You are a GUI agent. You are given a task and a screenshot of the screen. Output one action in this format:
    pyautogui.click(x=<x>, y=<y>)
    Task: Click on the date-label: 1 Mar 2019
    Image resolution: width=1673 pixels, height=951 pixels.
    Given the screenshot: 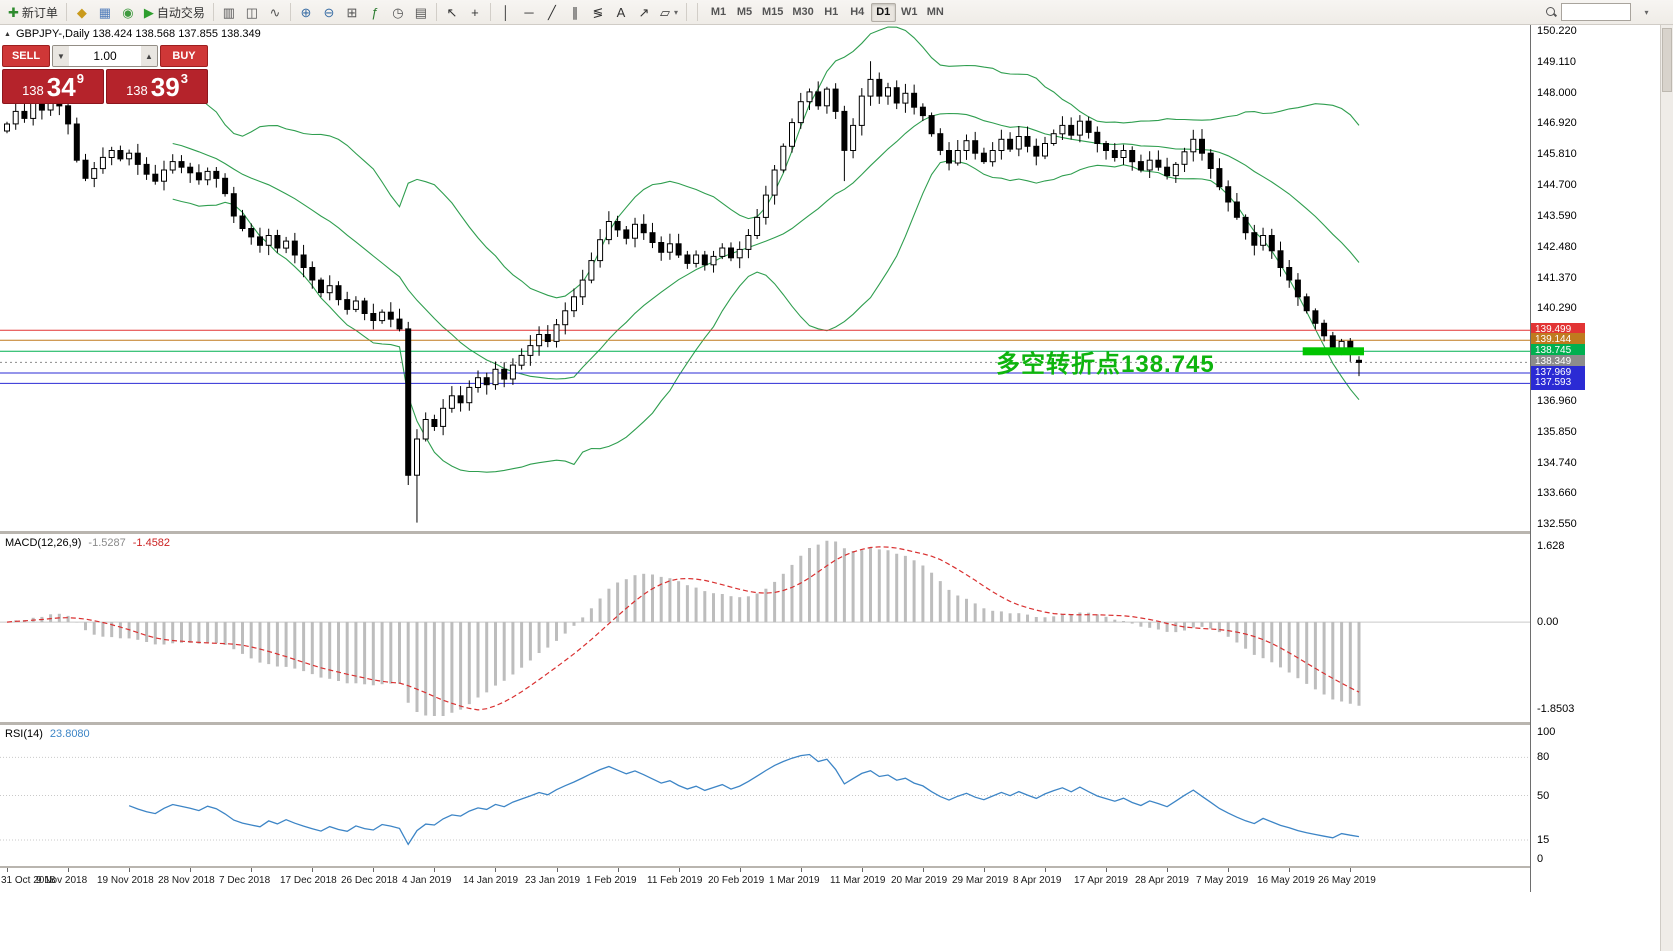 What is the action you would take?
    pyautogui.click(x=794, y=880)
    